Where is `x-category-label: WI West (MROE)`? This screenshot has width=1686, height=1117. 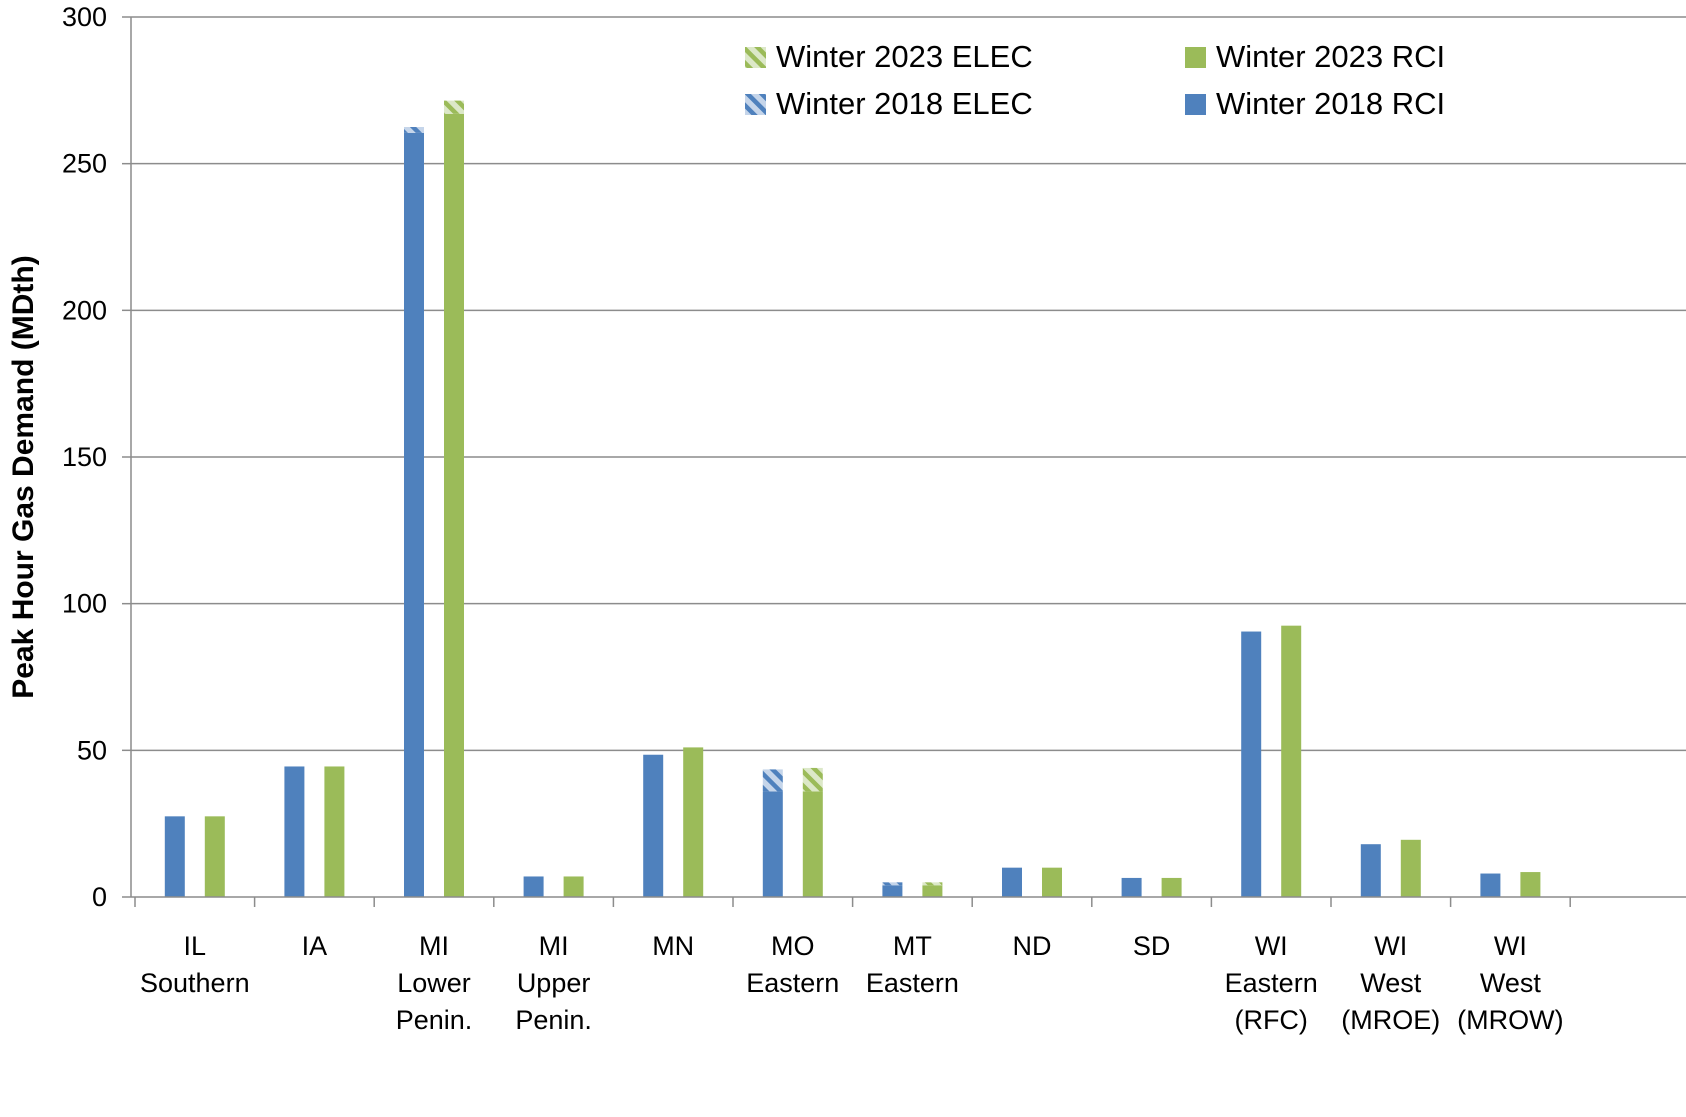
x-category-label: WI West (MROE) is located at coordinates (1390, 983).